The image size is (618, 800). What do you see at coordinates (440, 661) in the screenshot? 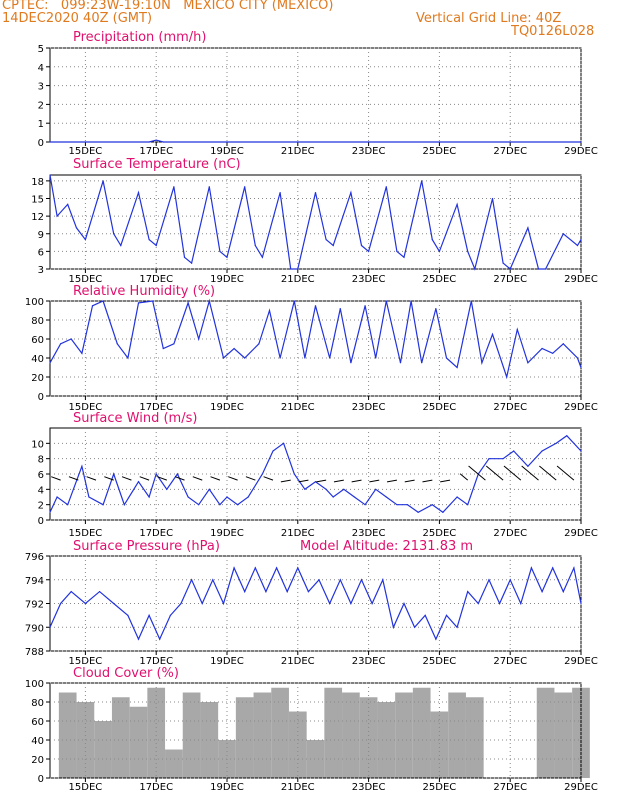
I see `x-tick-label: 25DEC` at bounding box center [440, 661].